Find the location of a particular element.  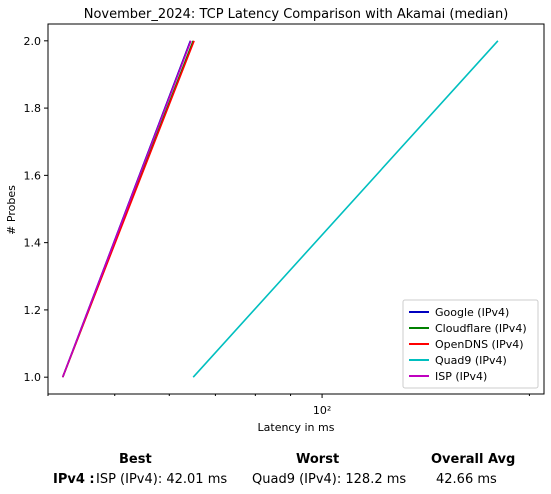

y-tick-label: 1.2 is located at coordinates (33, 310).